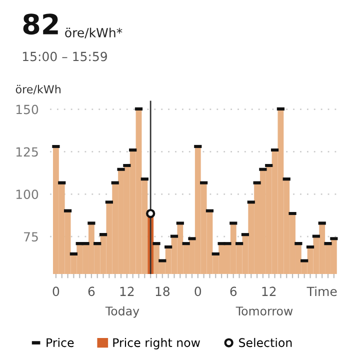  I want to click on y-tick-label: 125, so click(27, 152).